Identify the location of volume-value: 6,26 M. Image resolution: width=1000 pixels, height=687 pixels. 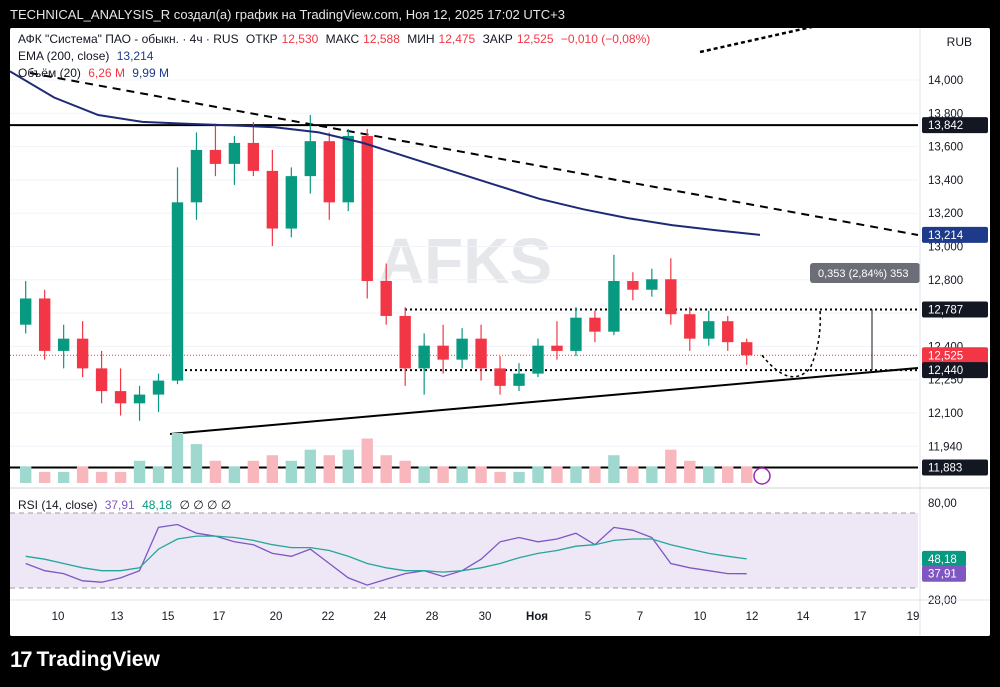
(106, 73).